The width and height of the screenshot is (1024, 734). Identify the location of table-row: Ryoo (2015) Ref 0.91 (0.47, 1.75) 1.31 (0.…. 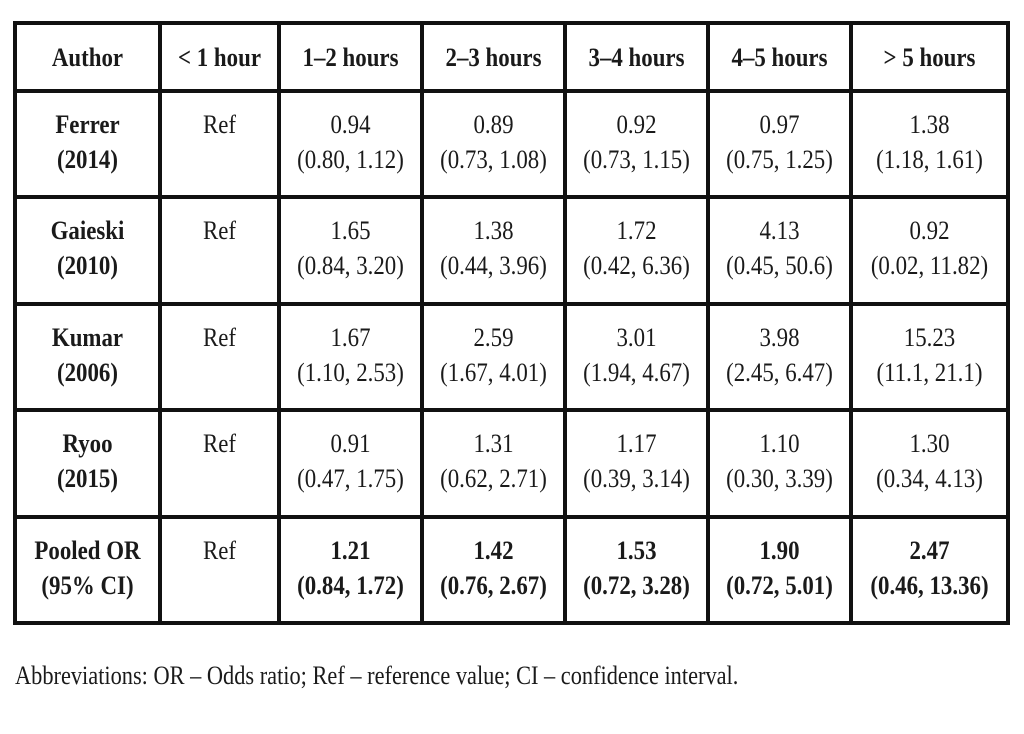
(511, 463).